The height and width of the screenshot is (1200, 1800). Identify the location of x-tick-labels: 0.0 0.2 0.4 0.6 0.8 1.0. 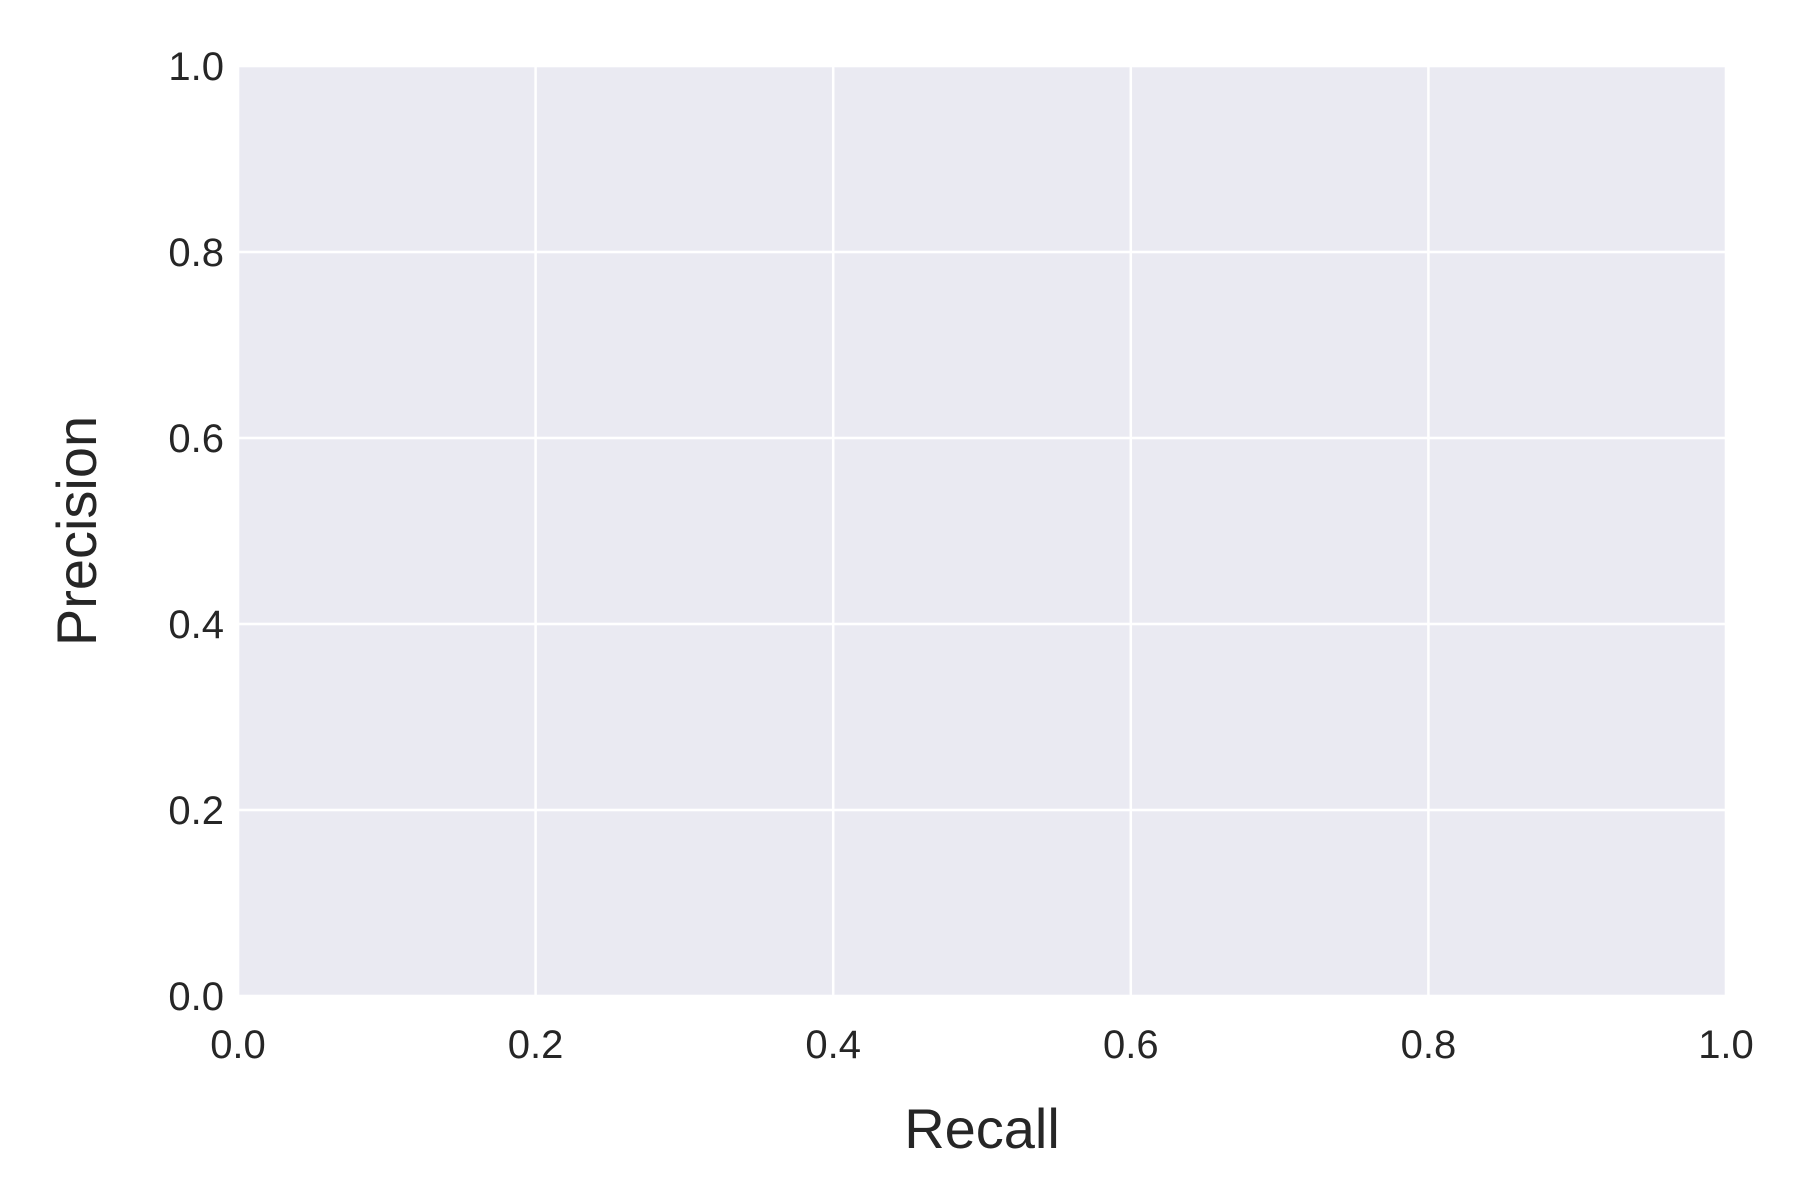
(982, 1045).